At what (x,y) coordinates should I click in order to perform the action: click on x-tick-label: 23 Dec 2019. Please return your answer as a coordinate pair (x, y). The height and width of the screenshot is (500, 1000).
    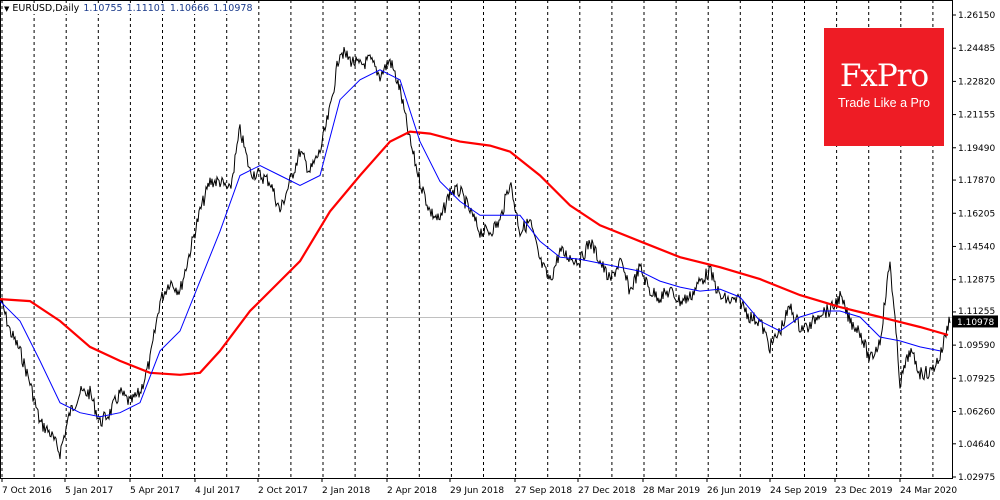
    Looking at the image, I should click on (864, 491).